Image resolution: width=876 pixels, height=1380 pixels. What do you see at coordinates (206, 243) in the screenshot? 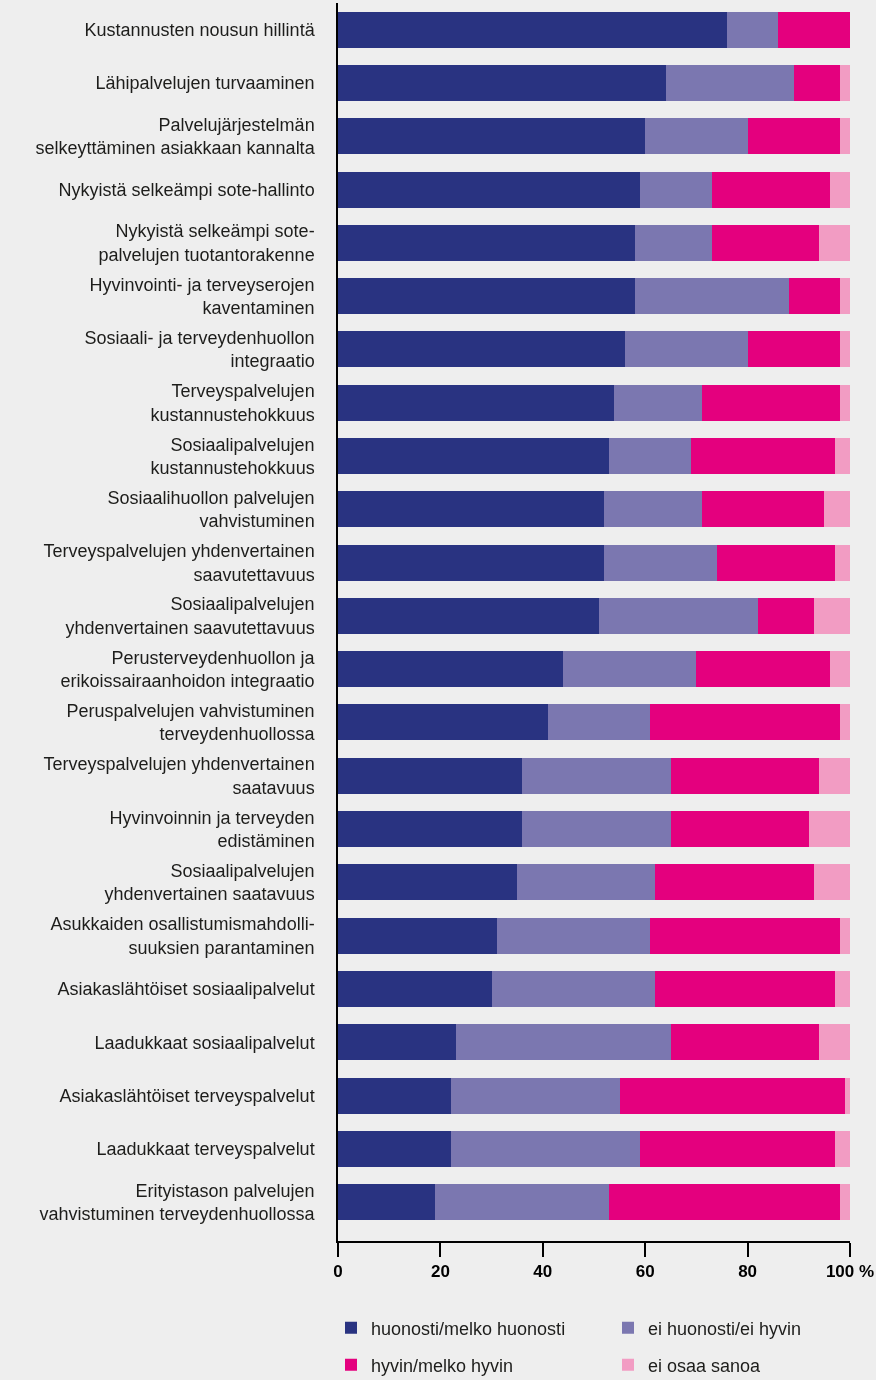
I see `y-tick-label: Nykyistä selkeämpi sote- palvelujen tuotantorakenne` at bounding box center [206, 243].